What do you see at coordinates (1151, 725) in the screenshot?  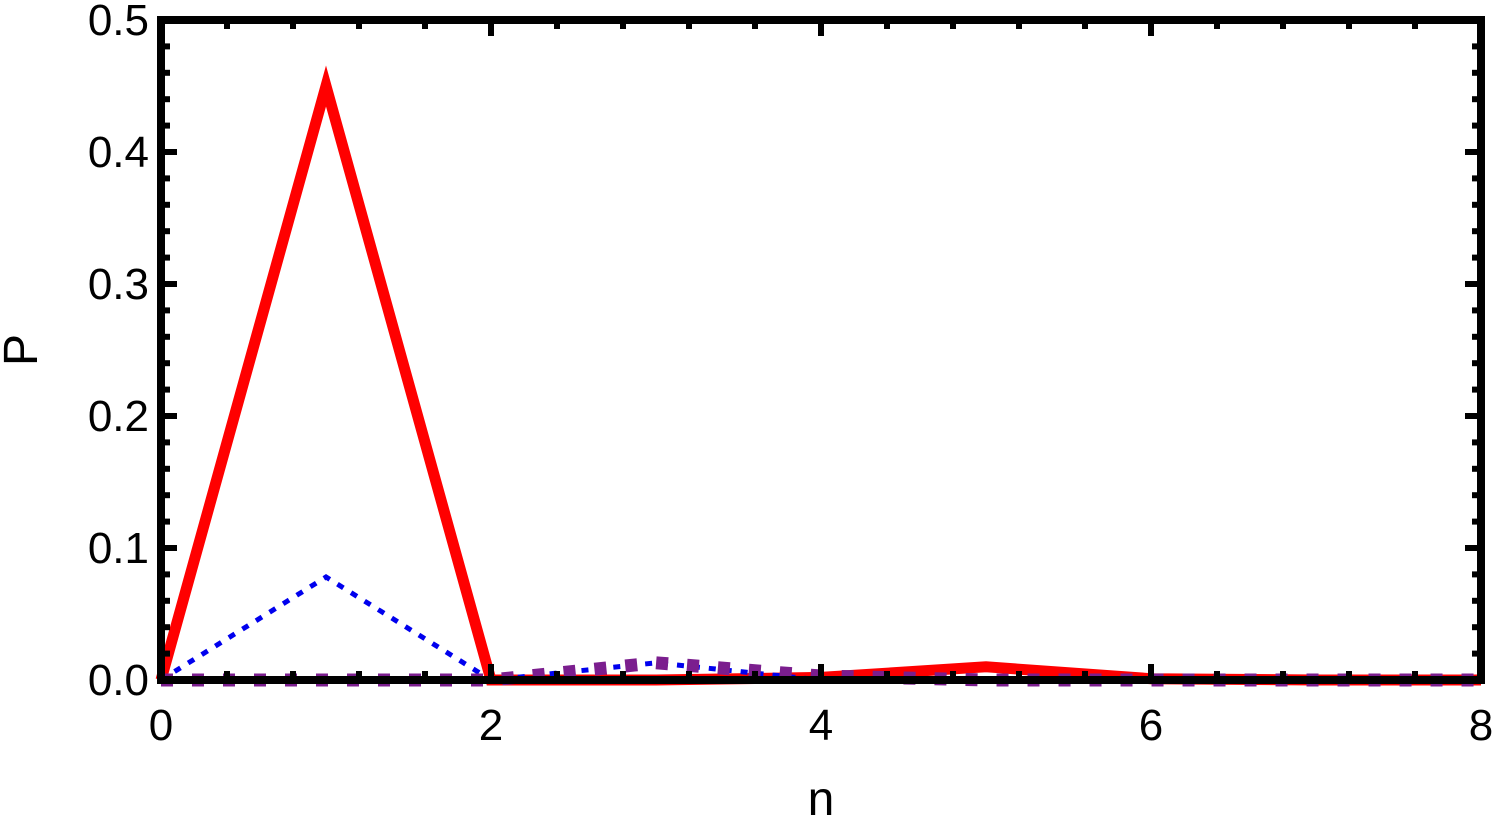 I see `x-tick-label: 6` at bounding box center [1151, 725].